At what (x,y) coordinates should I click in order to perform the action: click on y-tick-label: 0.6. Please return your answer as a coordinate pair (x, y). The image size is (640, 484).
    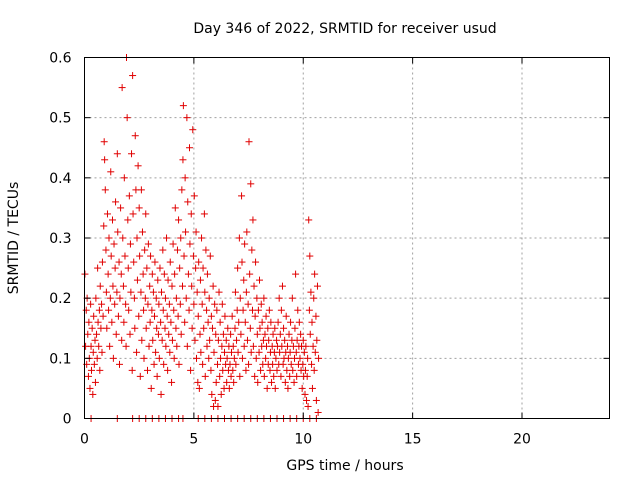
    Looking at the image, I should click on (60, 59).